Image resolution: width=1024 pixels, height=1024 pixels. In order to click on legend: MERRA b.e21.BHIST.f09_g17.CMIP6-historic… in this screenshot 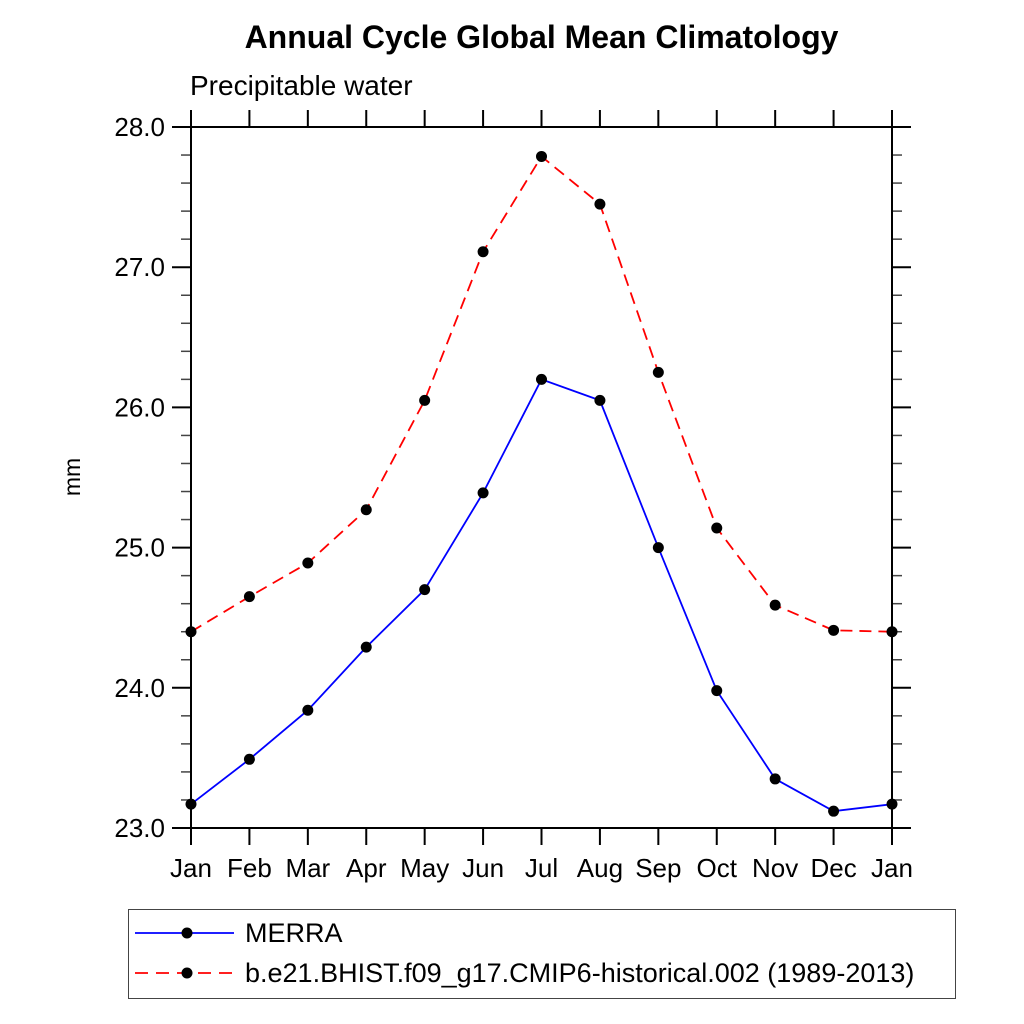, I will do `click(542, 954)`.